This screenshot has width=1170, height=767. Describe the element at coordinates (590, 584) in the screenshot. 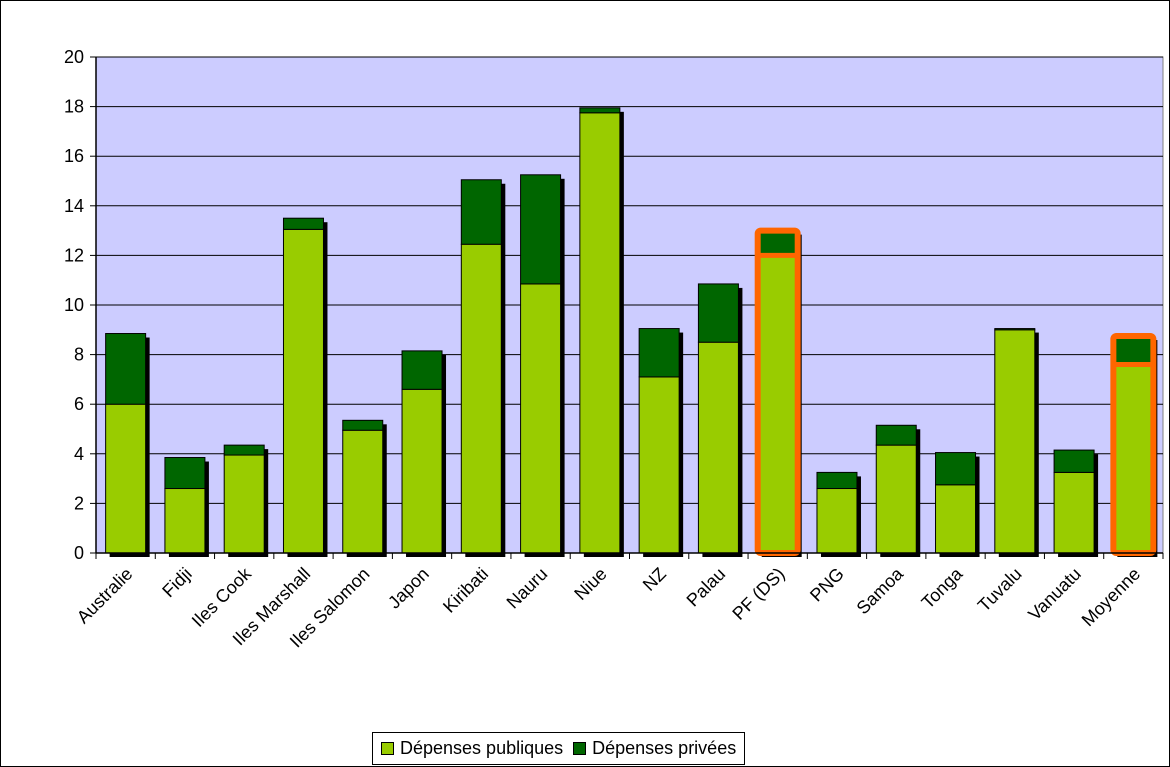

I see `x-category-label: Niue` at that location.